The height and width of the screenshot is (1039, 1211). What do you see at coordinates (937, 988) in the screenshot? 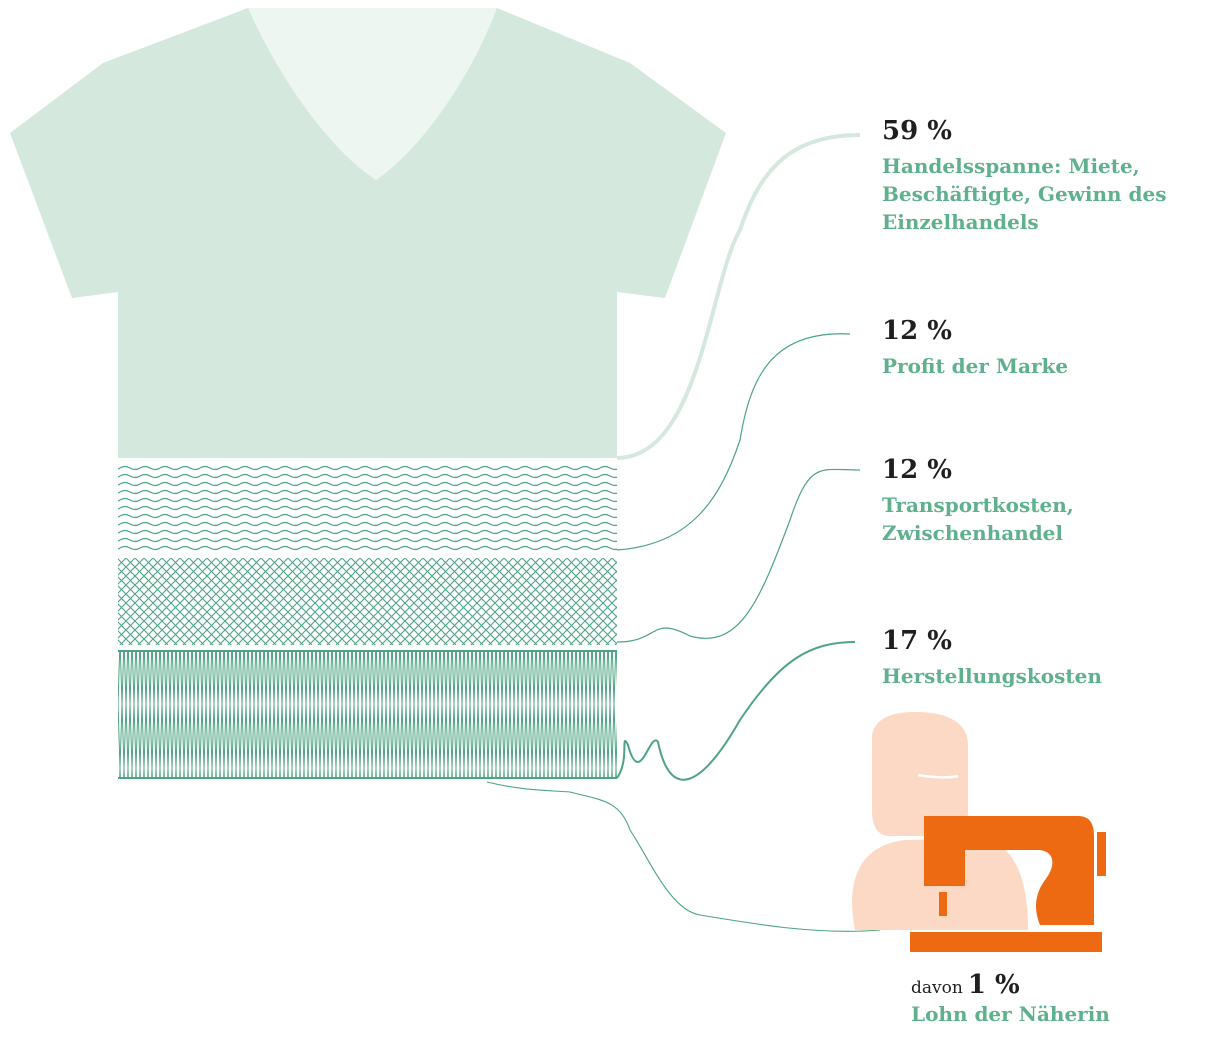
I see `sub-item-prefix: davon` at bounding box center [937, 988].